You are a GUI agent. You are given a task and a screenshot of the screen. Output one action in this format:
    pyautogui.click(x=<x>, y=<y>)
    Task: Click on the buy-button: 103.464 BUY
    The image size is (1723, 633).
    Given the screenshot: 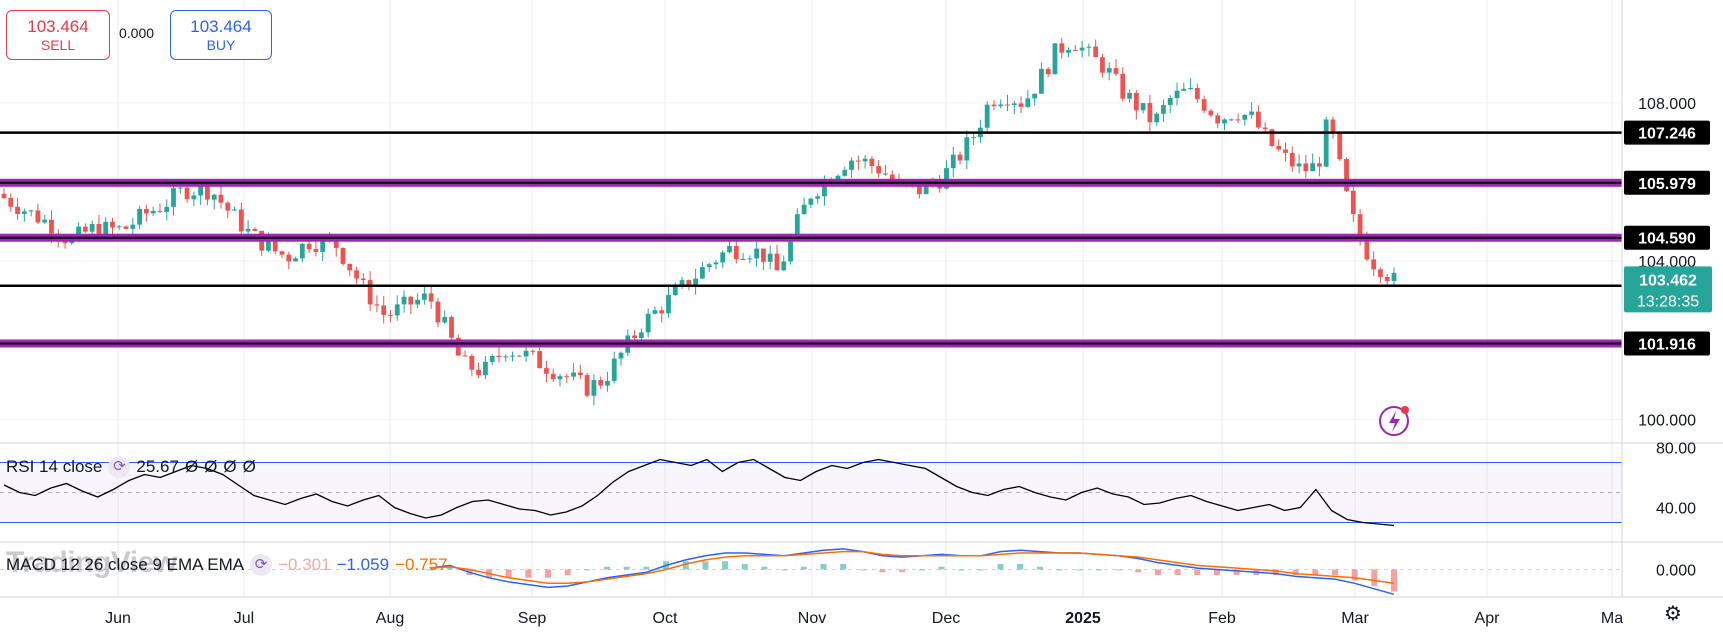 What is the action you would take?
    pyautogui.click(x=221, y=35)
    